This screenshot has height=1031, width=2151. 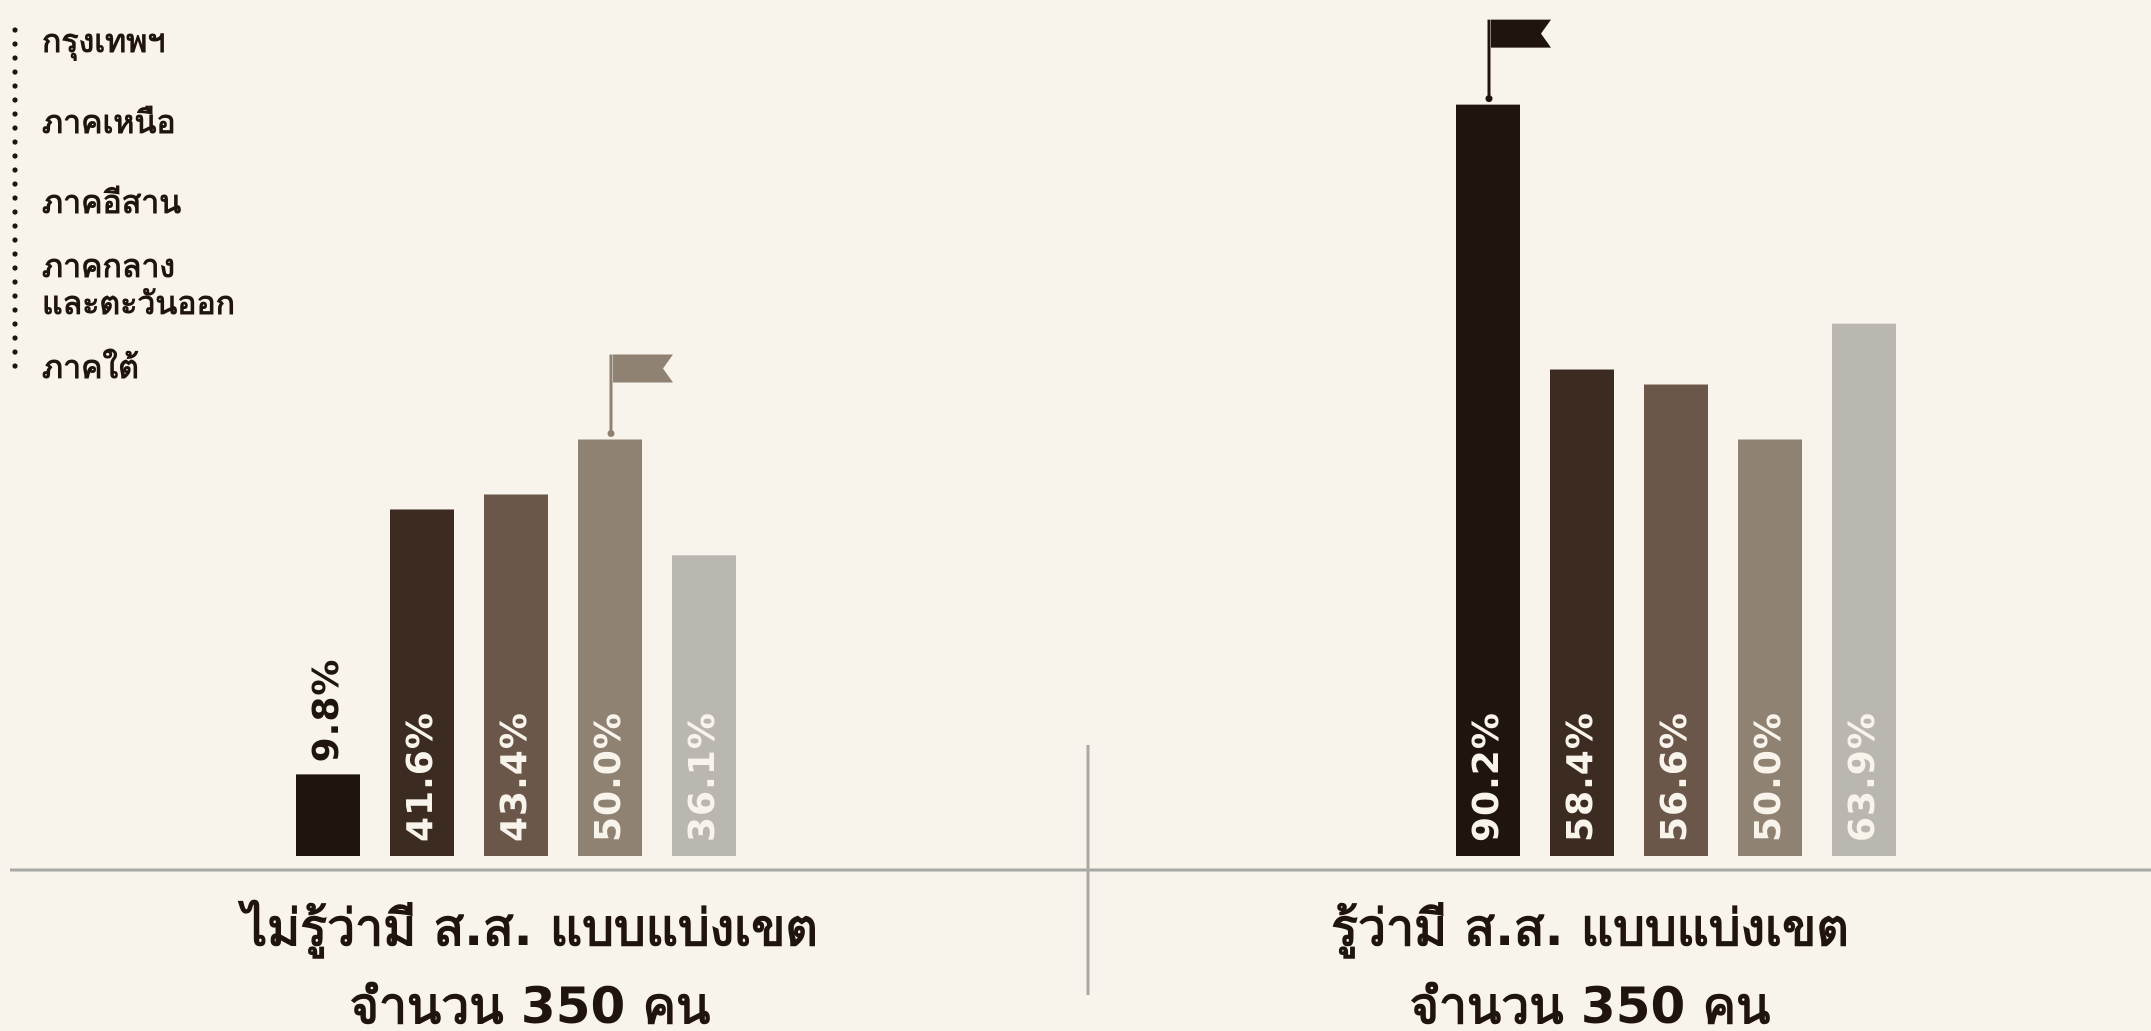 I want to click on data-label: 9.8%, so click(x=326, y=711).